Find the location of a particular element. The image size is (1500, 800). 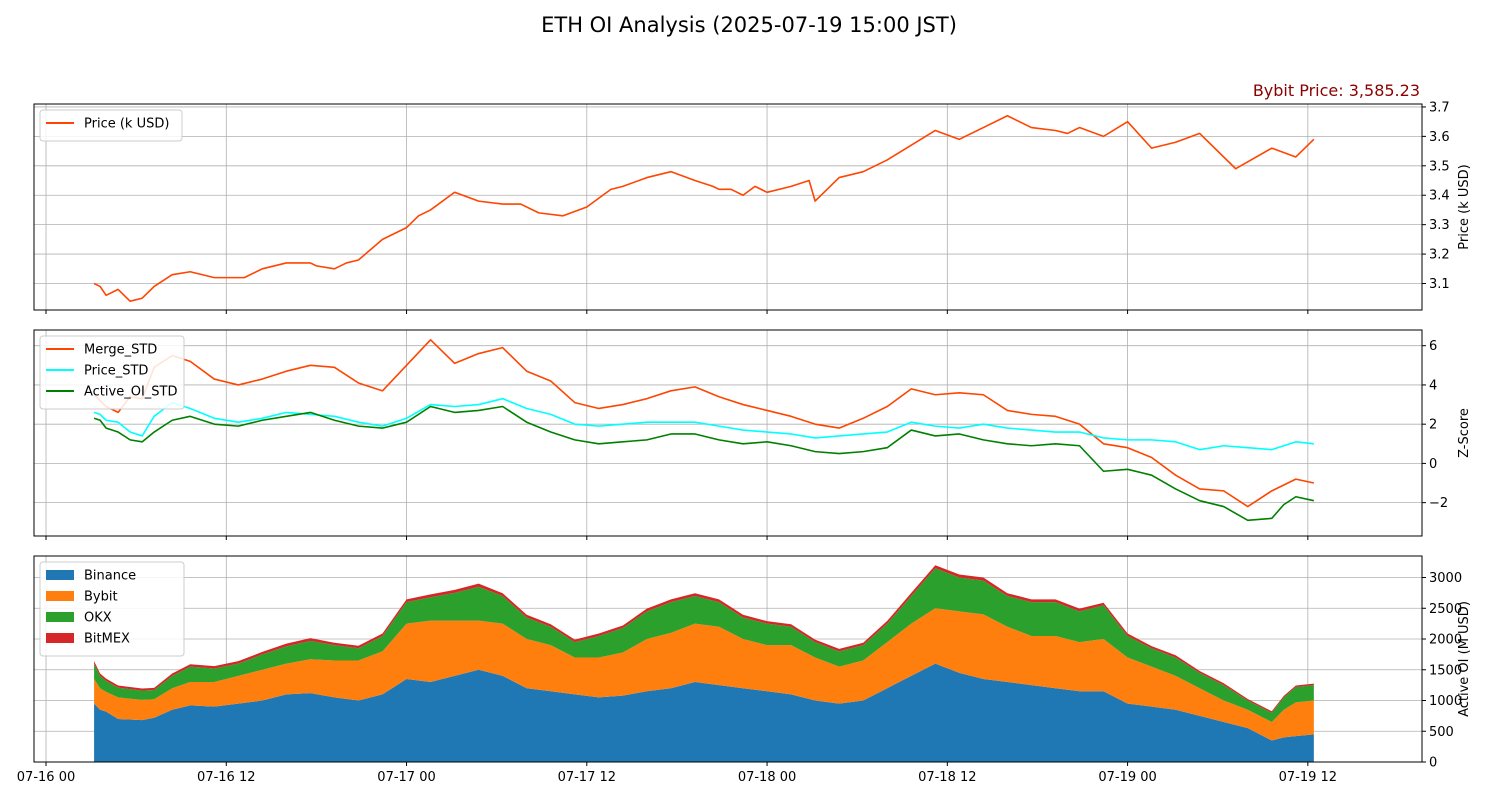

legend-label: Active_OI_STD is located at coordinates (130, 392).